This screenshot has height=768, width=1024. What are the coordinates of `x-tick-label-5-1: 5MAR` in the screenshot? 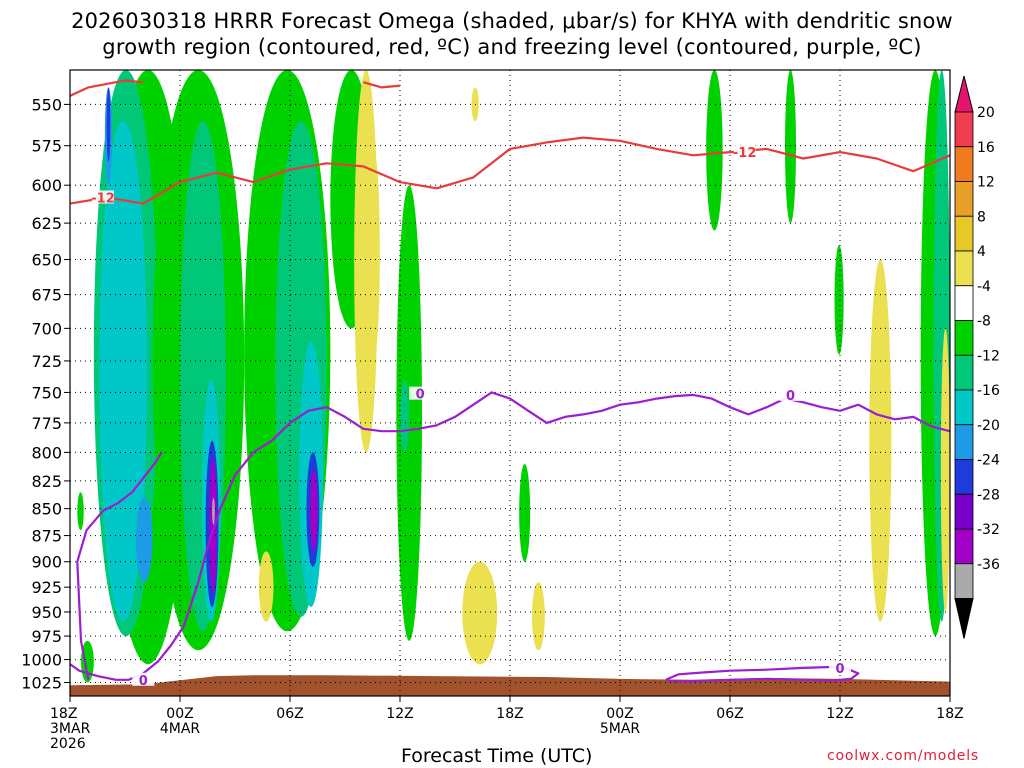 It's located at (620, 729).